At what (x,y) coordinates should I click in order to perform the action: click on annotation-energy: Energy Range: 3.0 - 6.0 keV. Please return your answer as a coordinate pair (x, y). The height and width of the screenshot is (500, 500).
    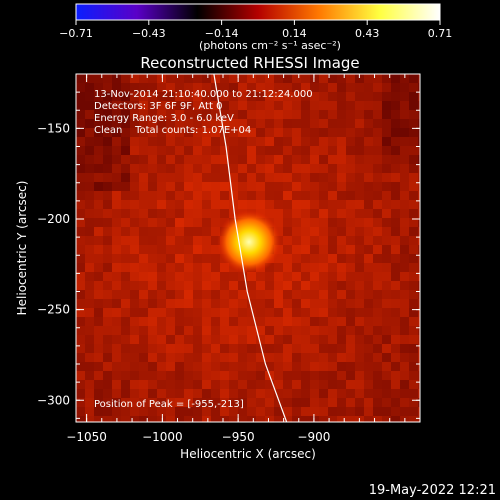
    Looking at the image, I should click on (164, 118).